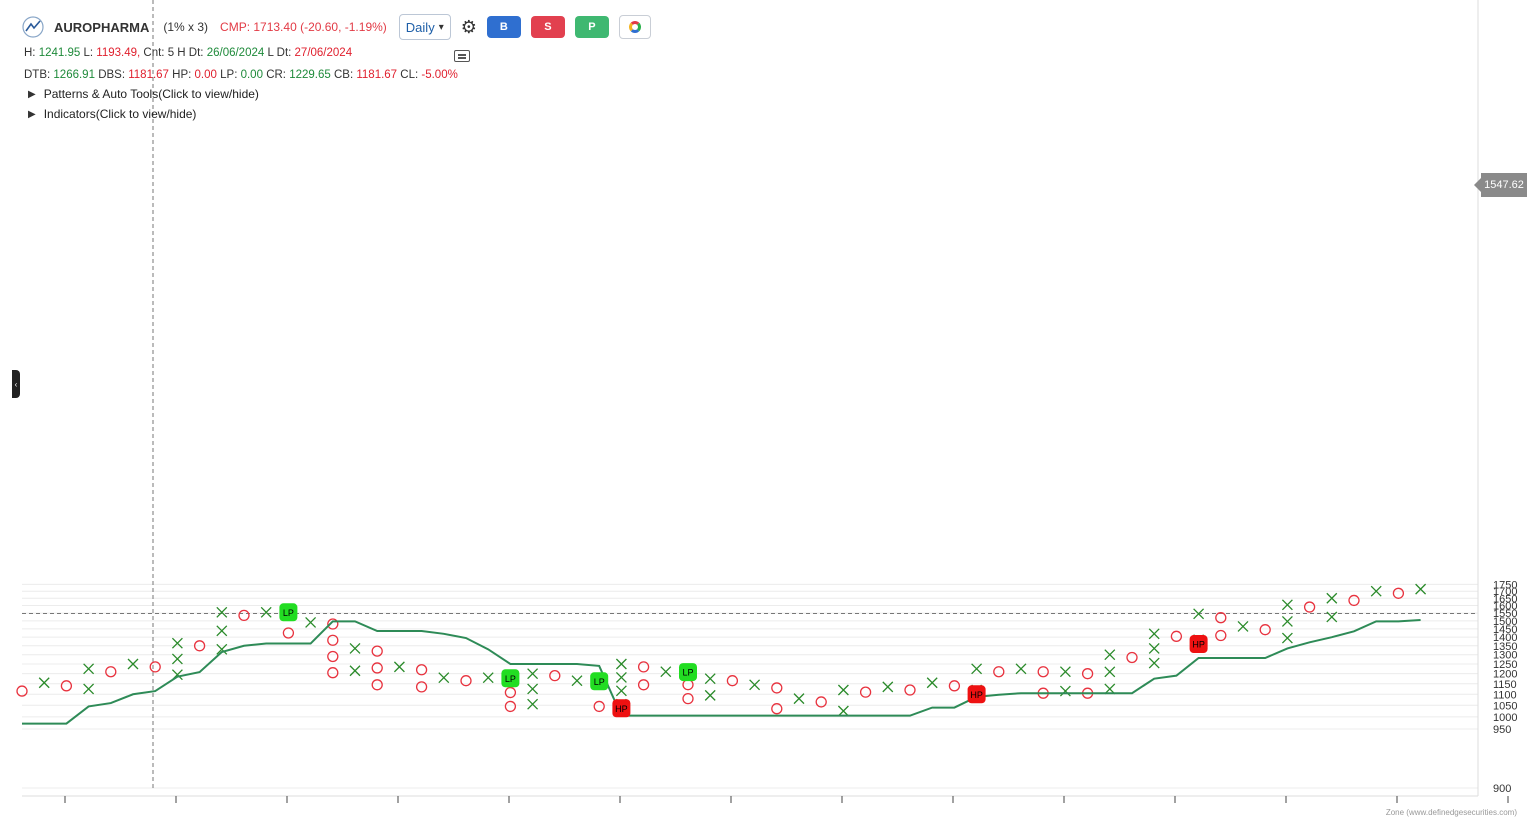  I want to click on dtb-value: 1266.91, so click(74, 75).